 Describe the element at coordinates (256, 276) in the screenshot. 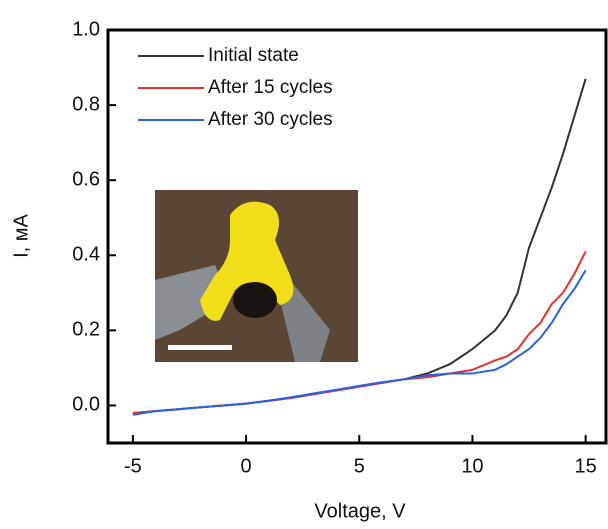

I see `inset-photo` at that location.